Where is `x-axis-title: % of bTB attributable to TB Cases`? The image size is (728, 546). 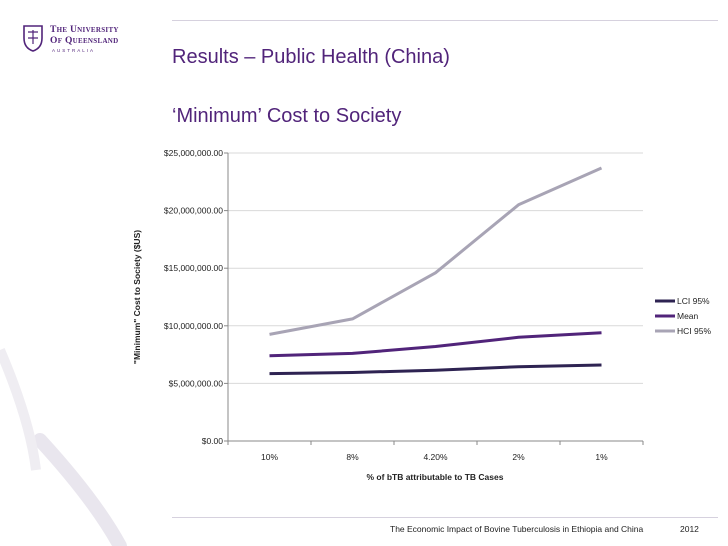
x-axis-title: % of bTB attributable to TB Cases is located at coordinates (435, 477).